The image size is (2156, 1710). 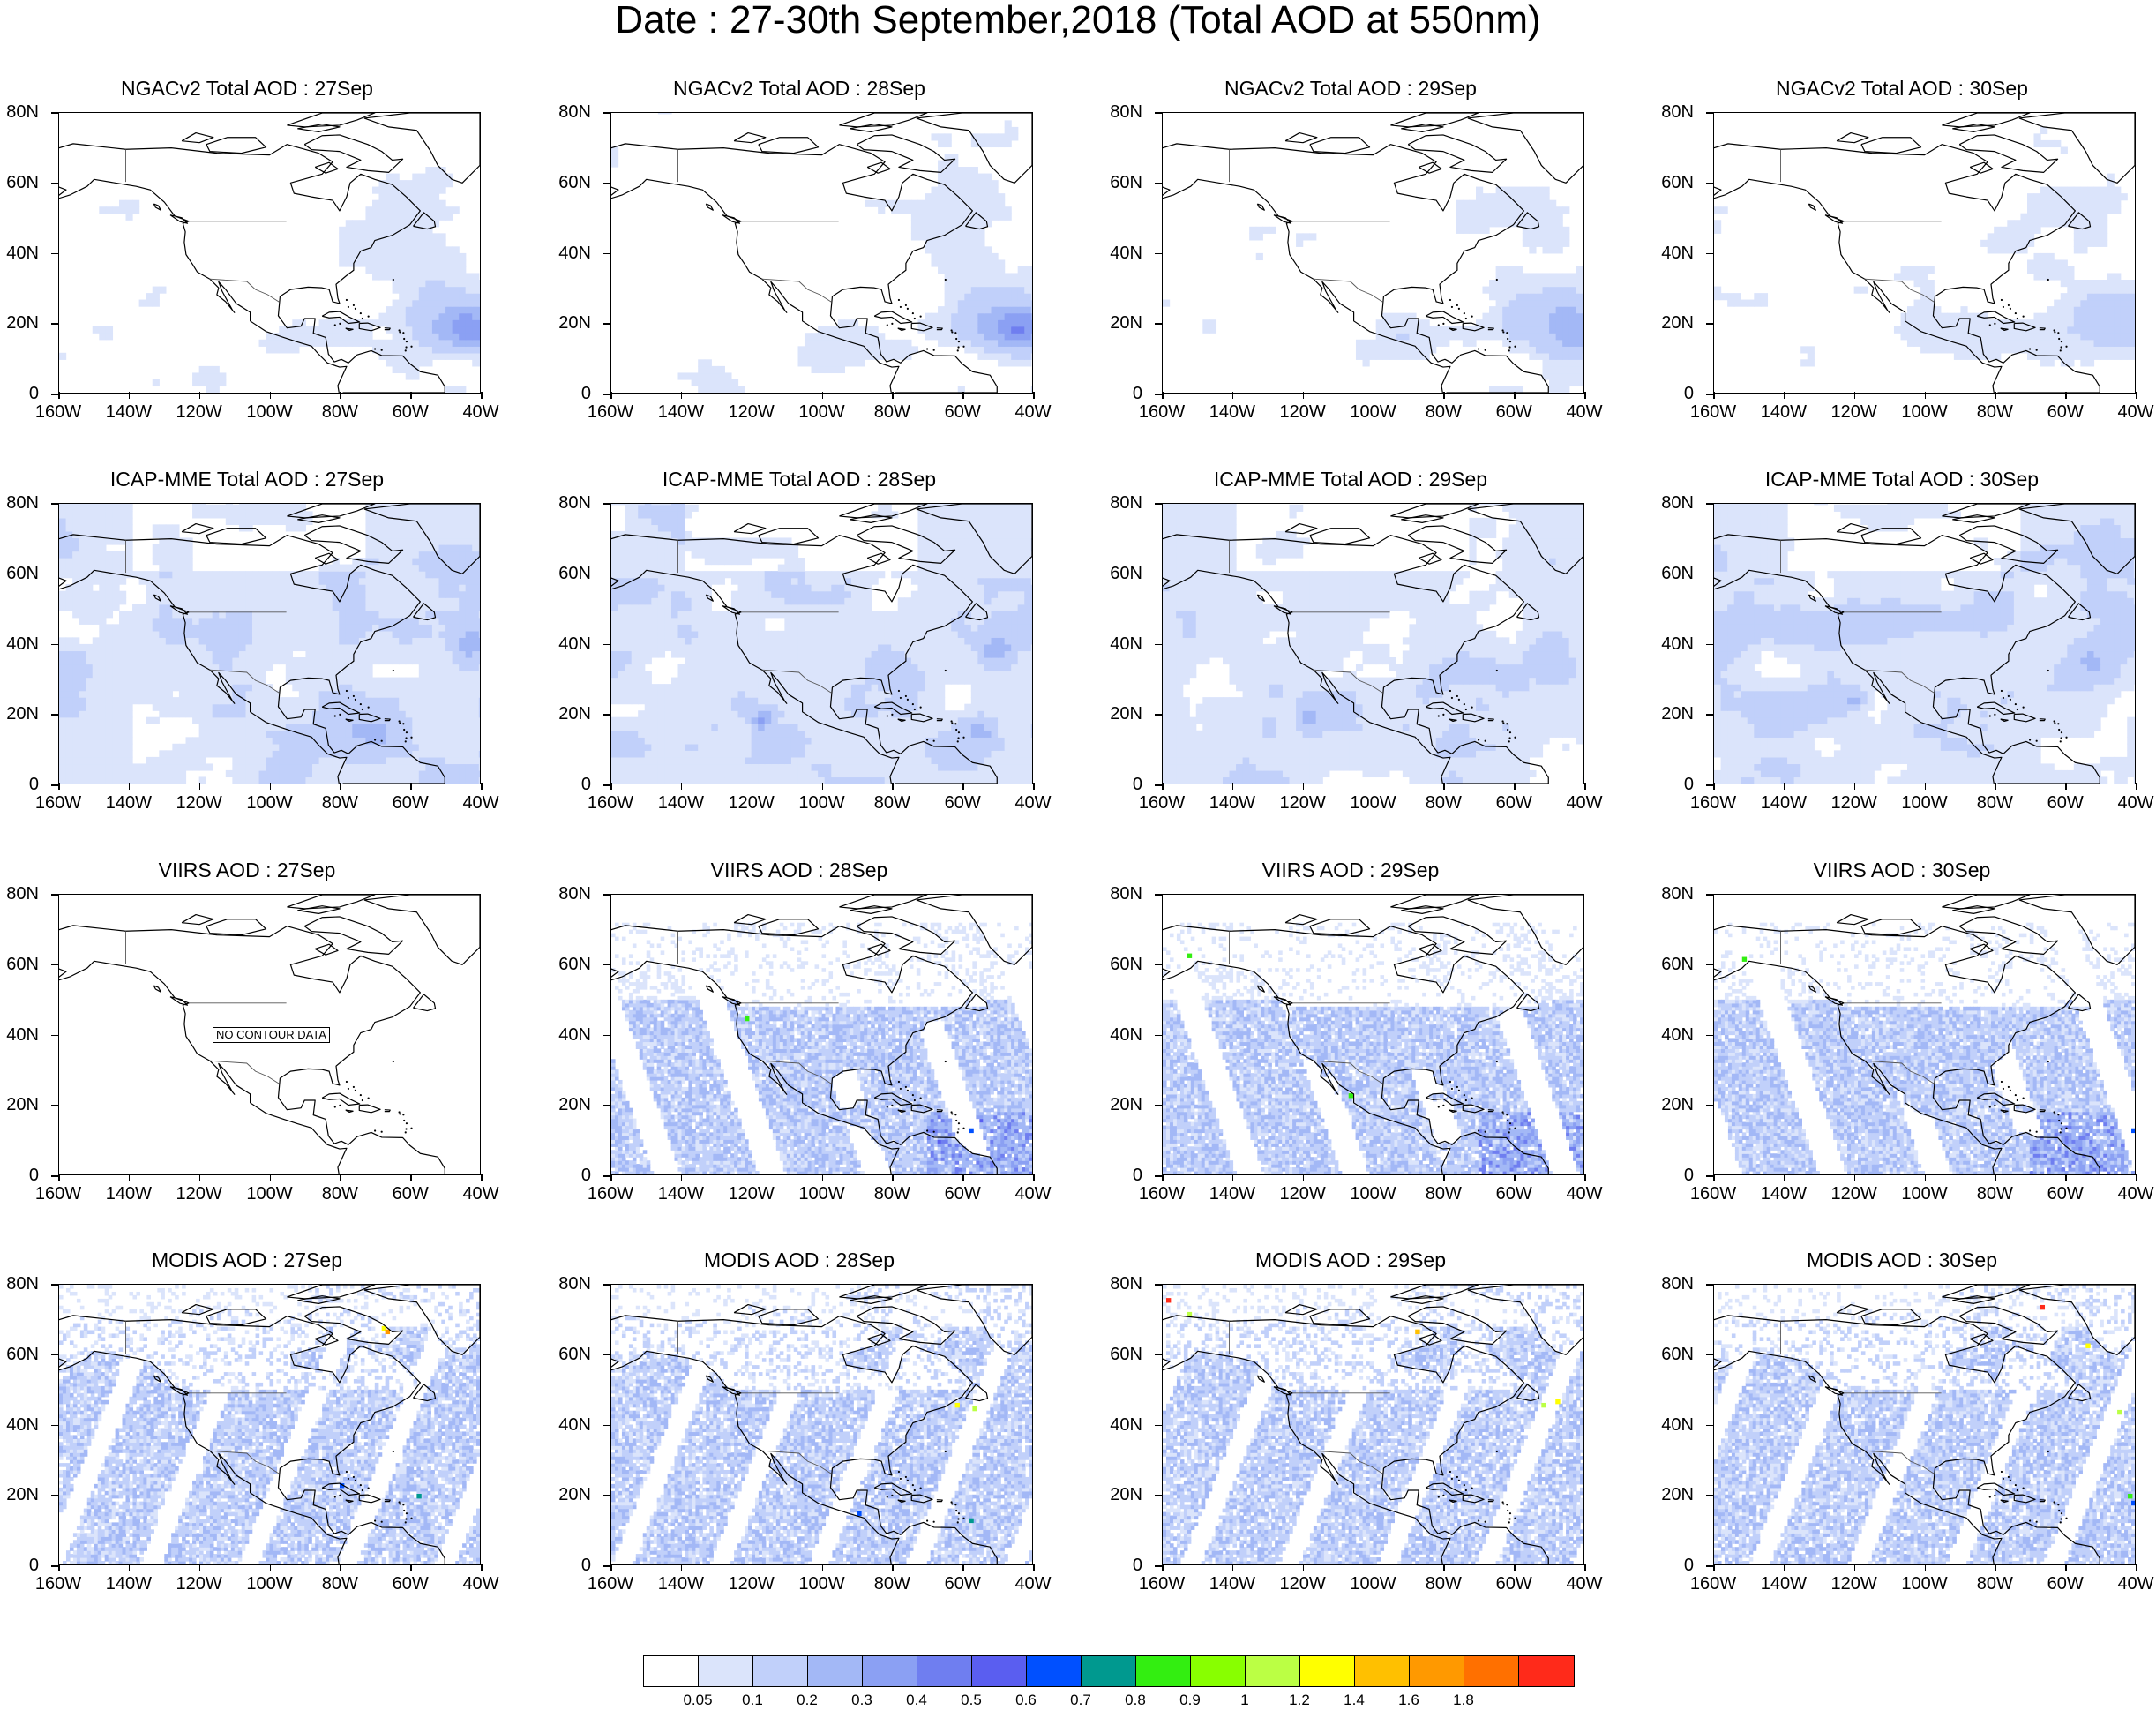 What do you see at coordinates (1902, 88) in the screenshot?
I see `panel-title: NGACv2 Total AOD : 30Sep` at bounding box center [1902, 88].